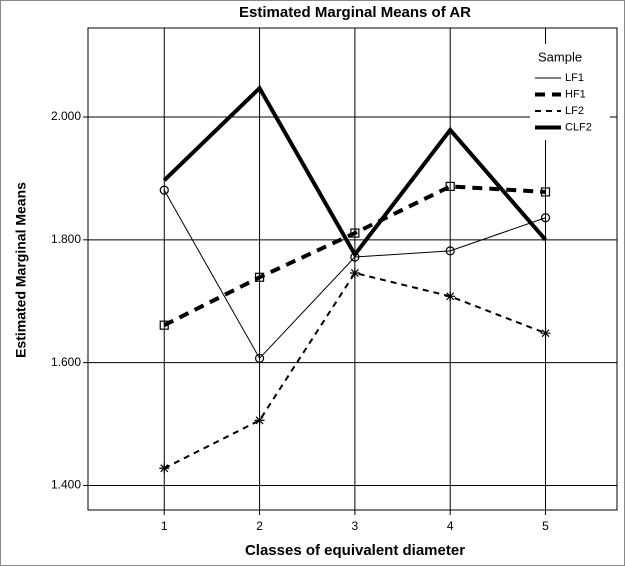 The image size is (625, 566). What do you see at coordinates (575, 94) in the screenshot?
I see `legend-label: HF1` at bounding box center [575, 94].